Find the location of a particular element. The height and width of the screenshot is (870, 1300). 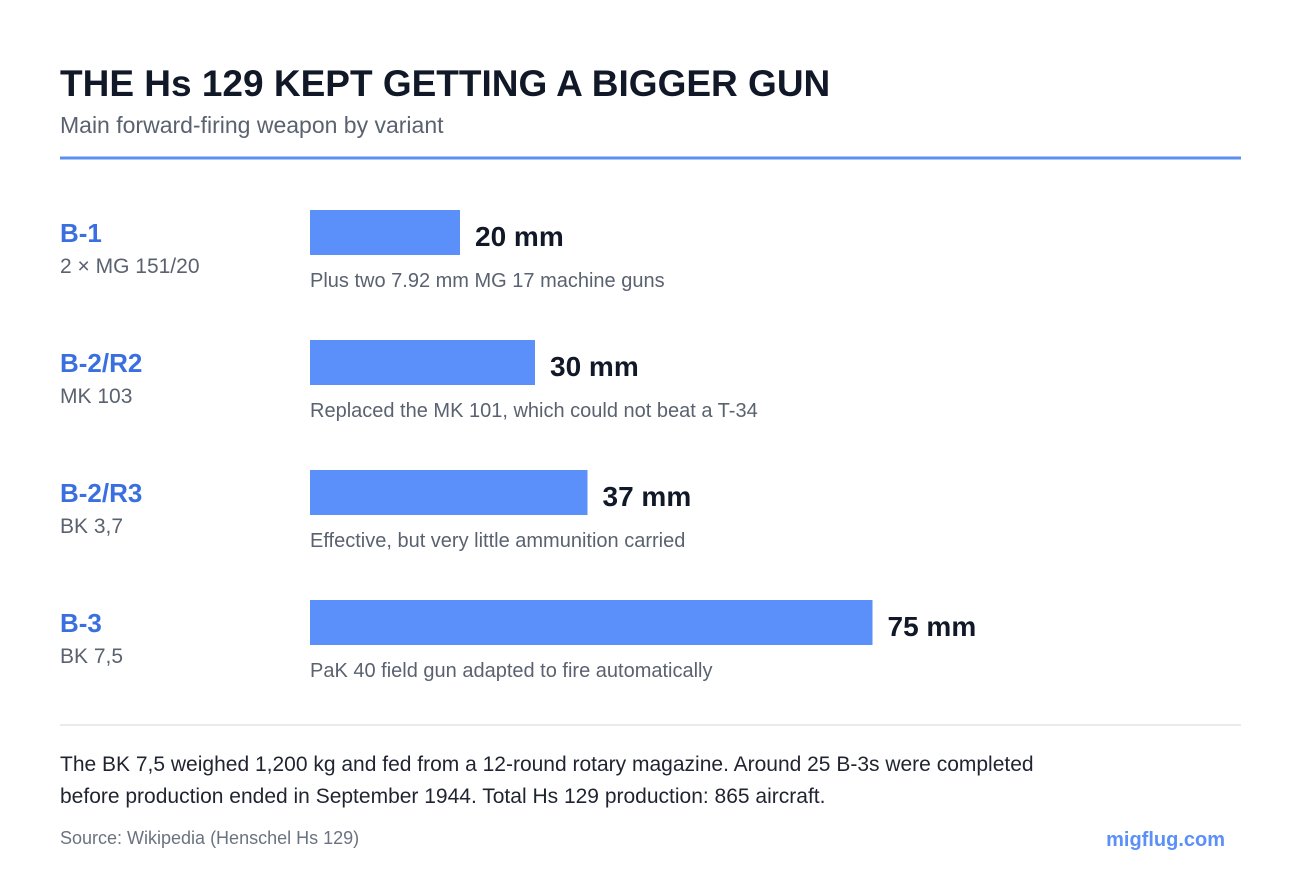

category-label: B-2/R3 is located at coordinates (101, 493).